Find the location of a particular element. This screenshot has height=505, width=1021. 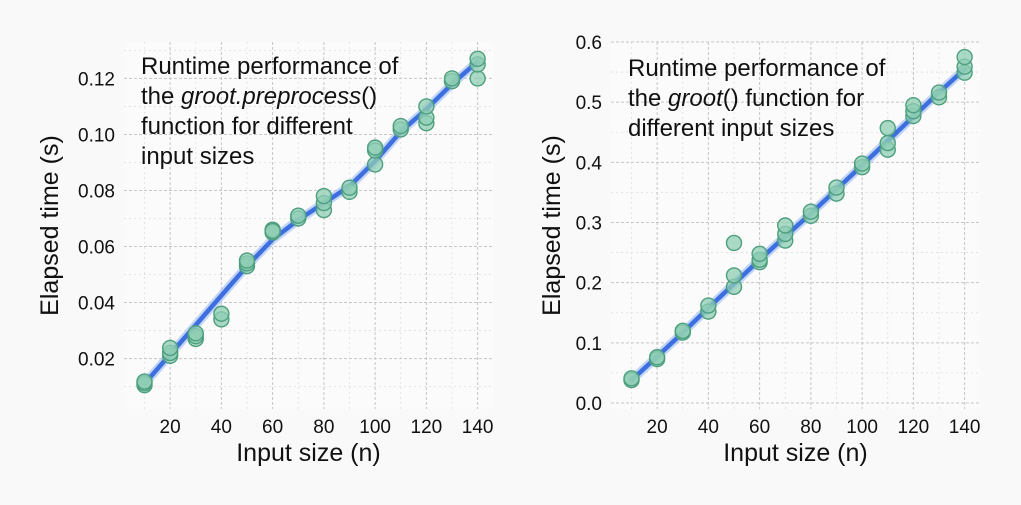

annotation-line: the groot.preprocess() is located at coordinates (259, 96).